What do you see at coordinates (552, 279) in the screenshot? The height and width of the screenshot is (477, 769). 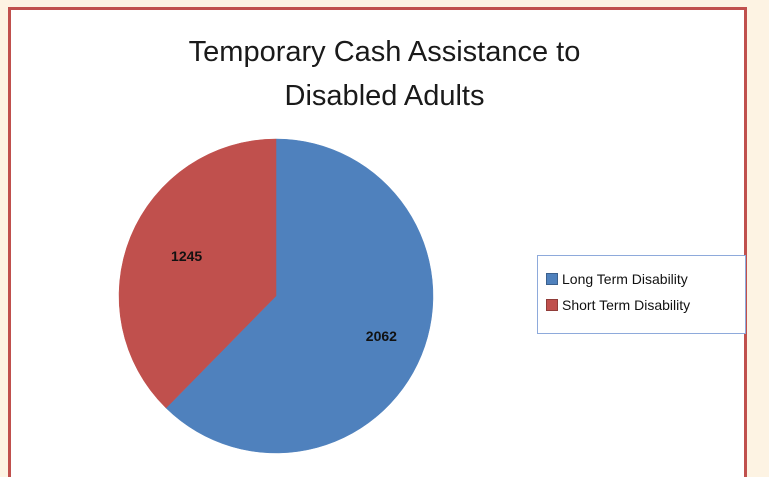 I see `legend-swatch-long-term` at bounding box center [552, 279].